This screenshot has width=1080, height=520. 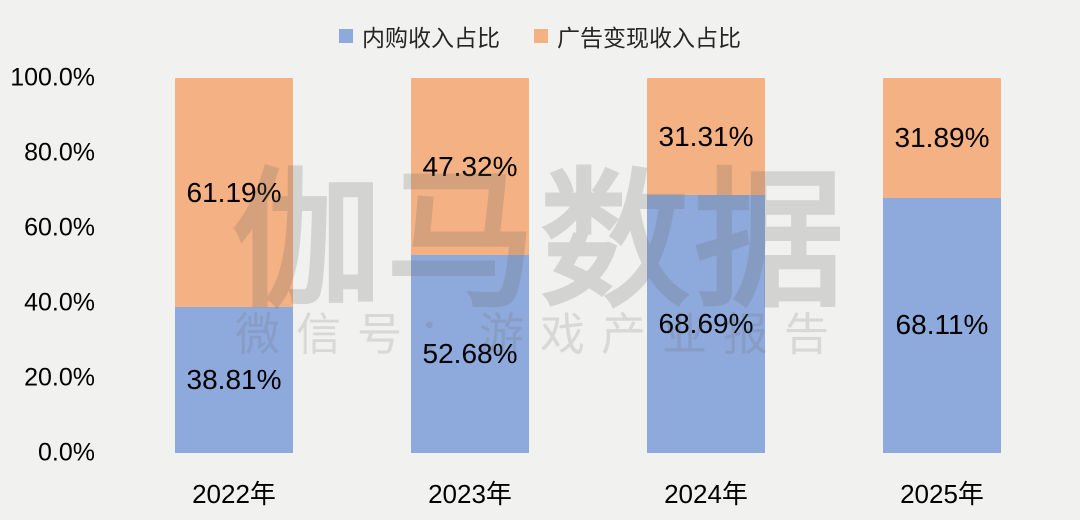 I want to click on segment-ad-revenue: 31.31%, so click(x=706, y=137).